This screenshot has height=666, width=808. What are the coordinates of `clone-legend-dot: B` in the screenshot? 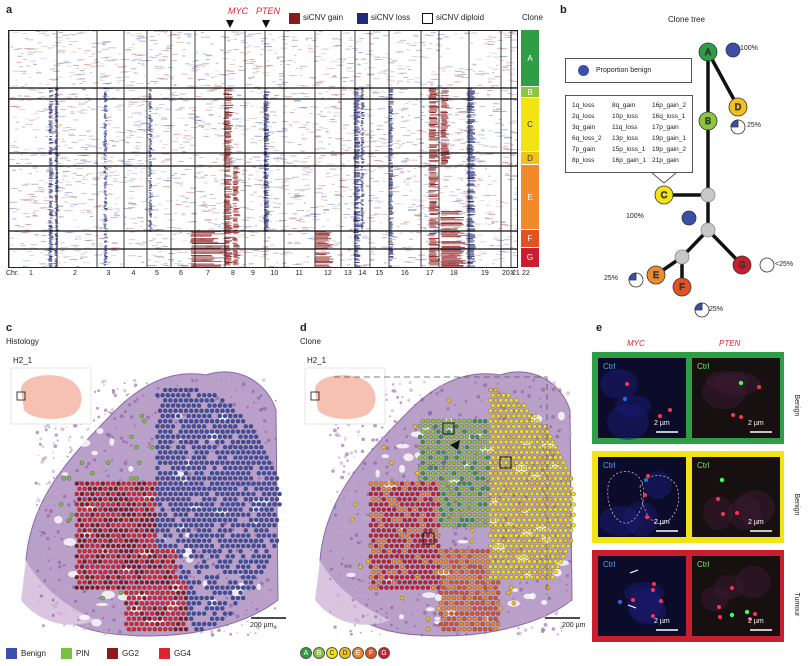 It's located at (319, 653).